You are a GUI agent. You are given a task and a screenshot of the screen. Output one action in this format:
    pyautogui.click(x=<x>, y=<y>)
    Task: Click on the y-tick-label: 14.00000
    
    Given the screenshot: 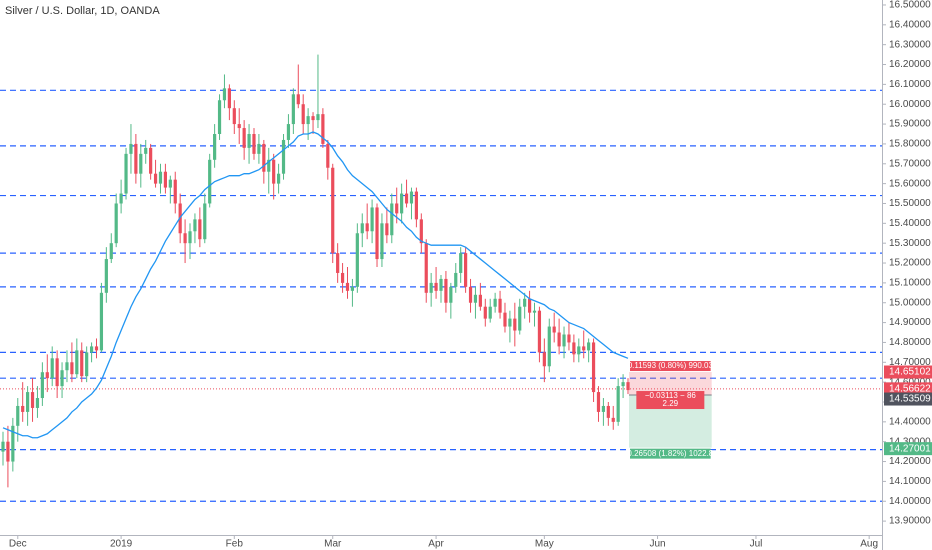 What is the action you would take?
    pyautogui.click(x=910, y=501)
    